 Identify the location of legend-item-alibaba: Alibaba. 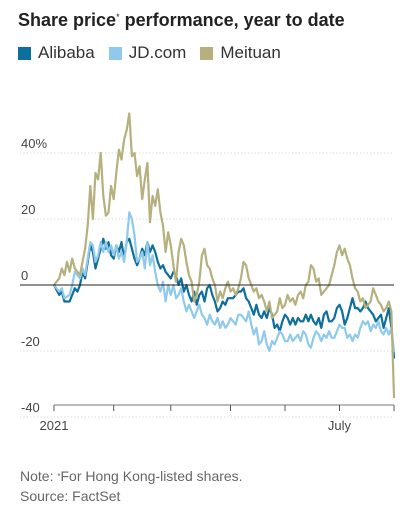
(56, 53).